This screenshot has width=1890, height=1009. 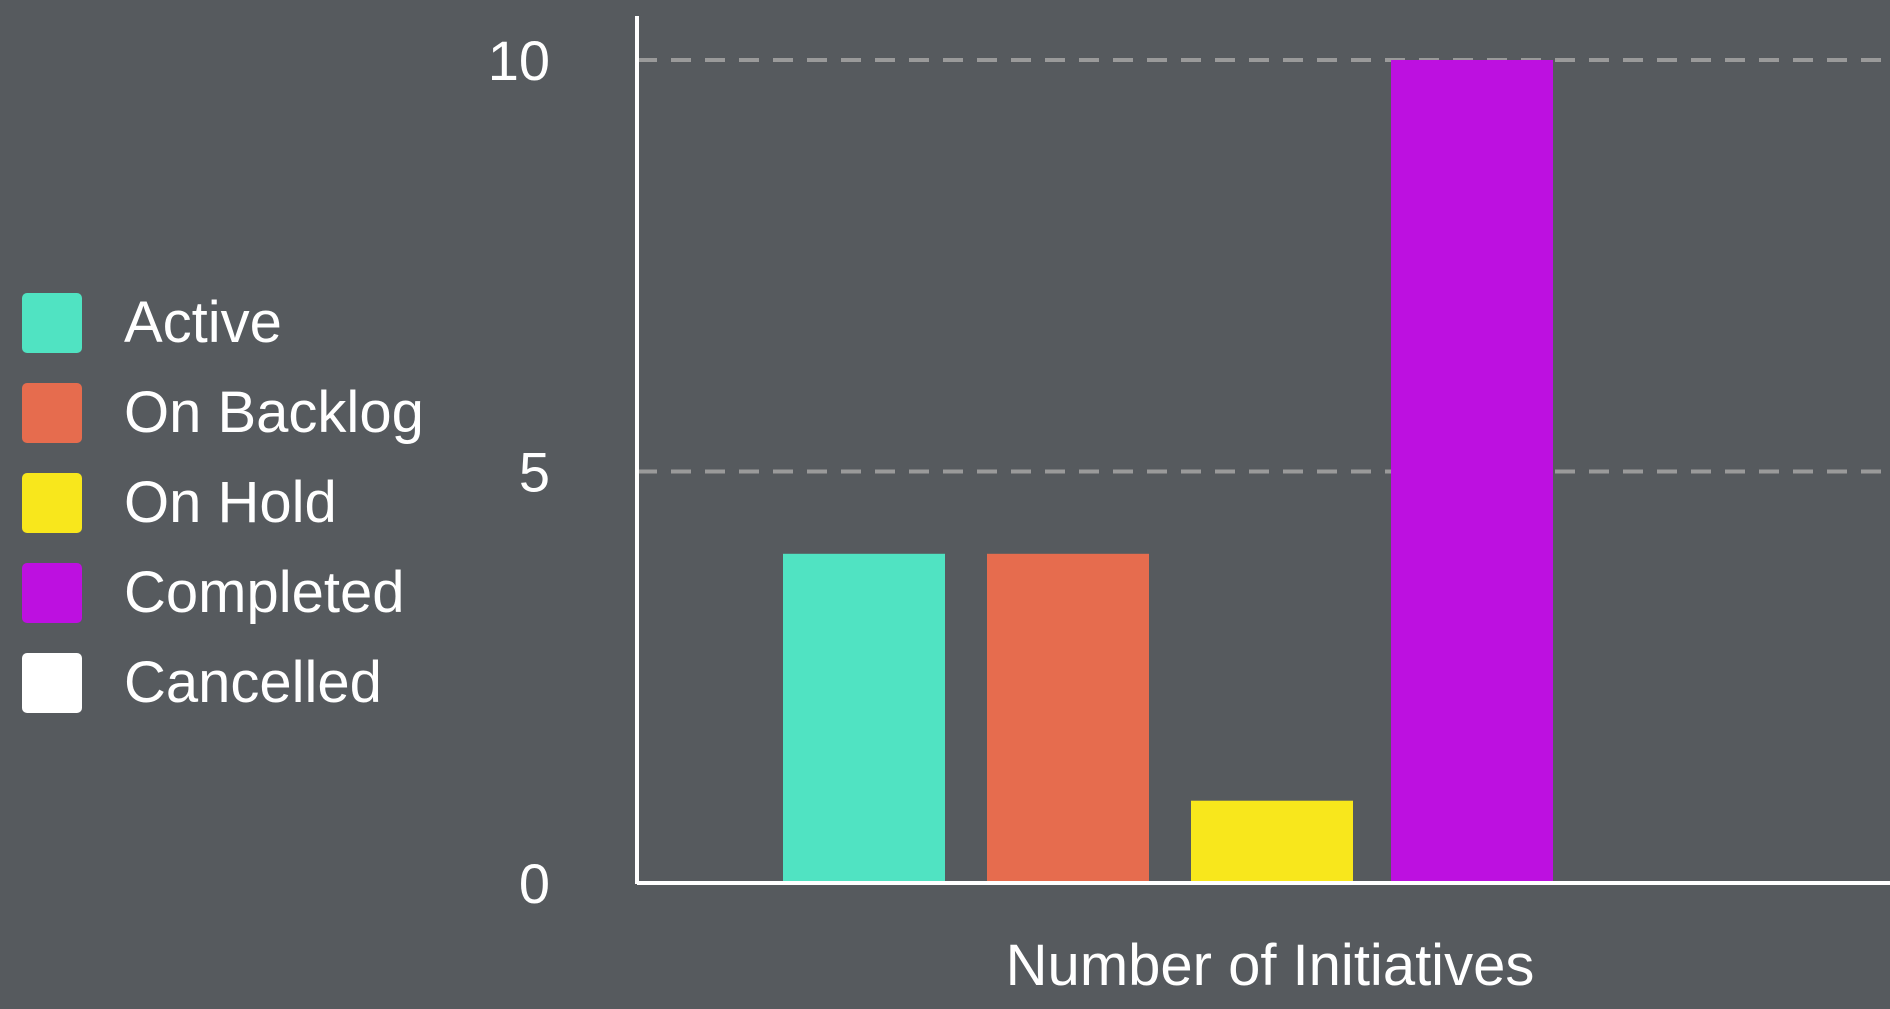 I want to click on y-tick-label: 5, so click(x=534, y=472).